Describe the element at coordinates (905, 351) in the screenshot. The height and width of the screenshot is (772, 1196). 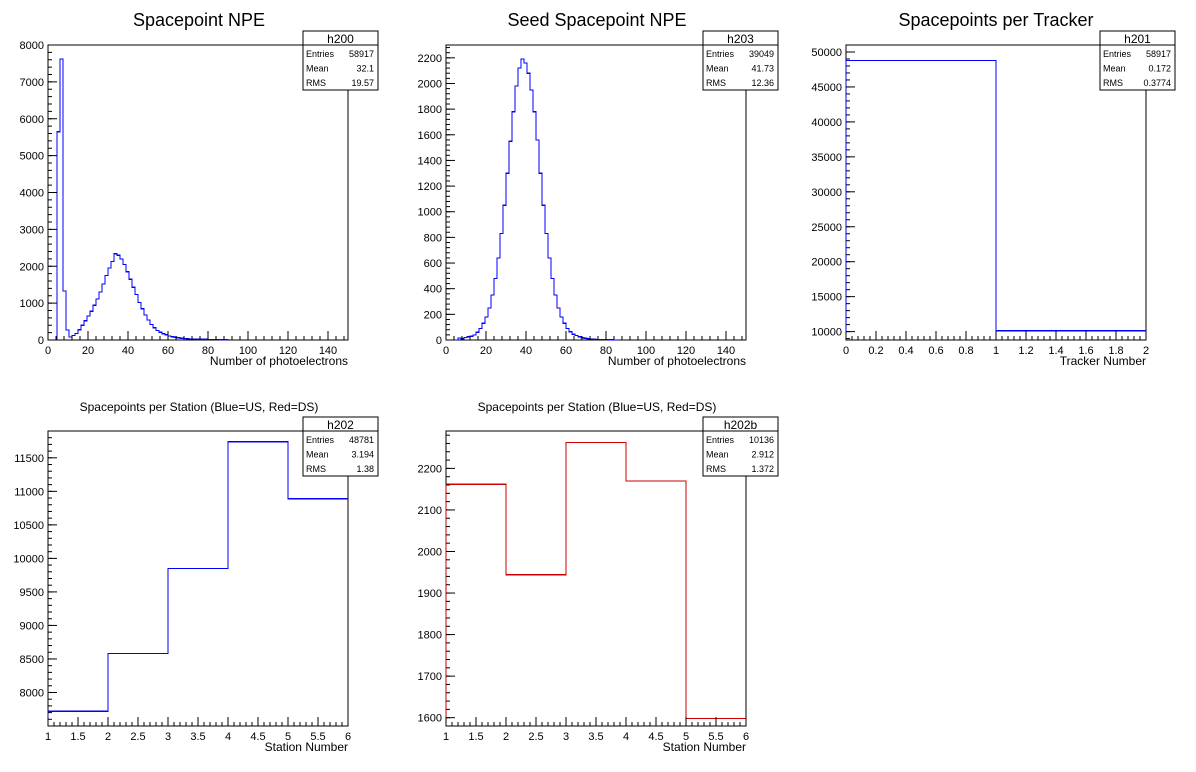
I see `x-tick-label: 0.4` at that location.